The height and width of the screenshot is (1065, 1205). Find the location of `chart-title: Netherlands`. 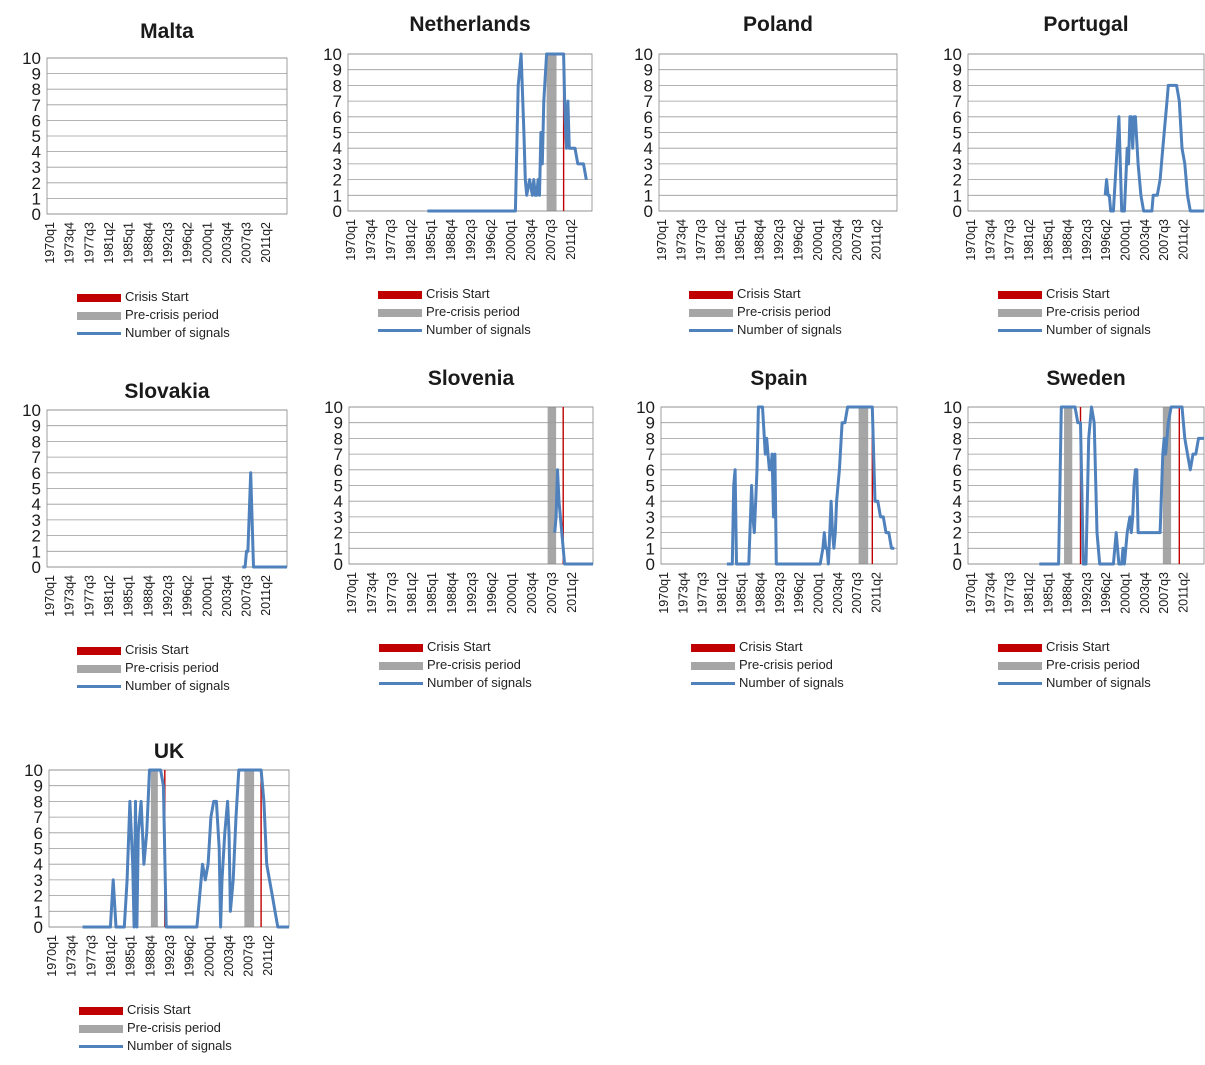

chart-title: Netherlands is located at coordinates (470, 24).